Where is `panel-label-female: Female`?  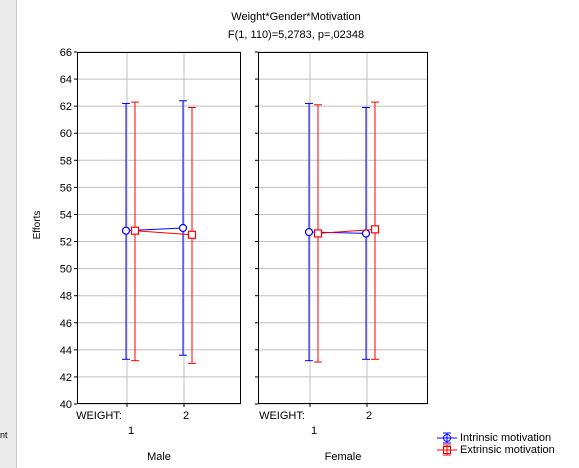 panel-label-female: Female is located at coordinates (343, 457).